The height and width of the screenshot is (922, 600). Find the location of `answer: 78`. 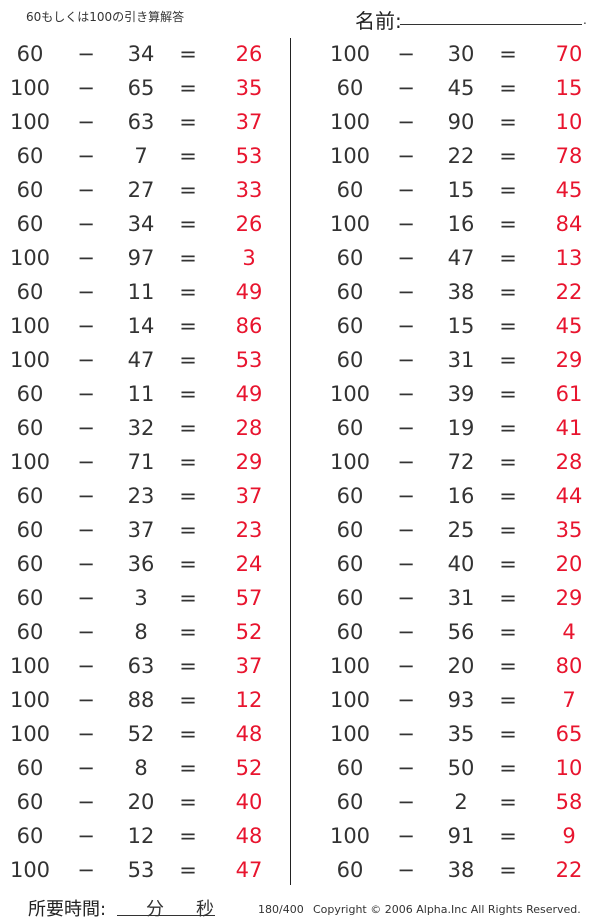

answer: 78 is located at coordinates (569, 156).